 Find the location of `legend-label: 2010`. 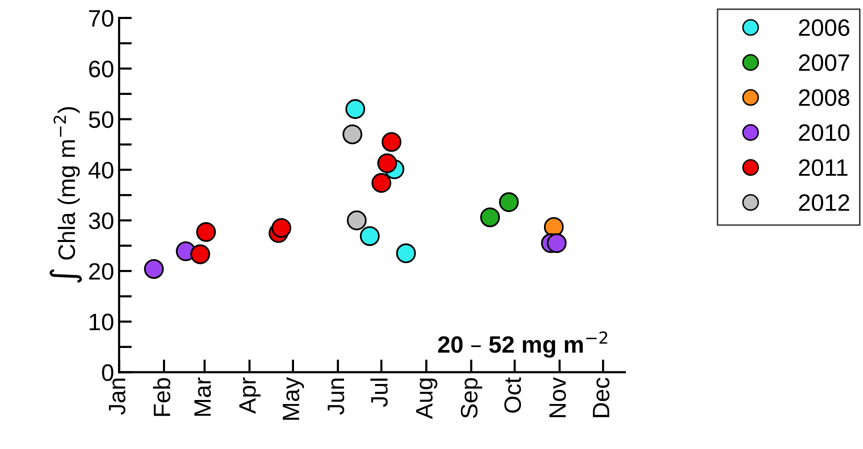

legend-label: 2010 is located at coordinates (824, 132).